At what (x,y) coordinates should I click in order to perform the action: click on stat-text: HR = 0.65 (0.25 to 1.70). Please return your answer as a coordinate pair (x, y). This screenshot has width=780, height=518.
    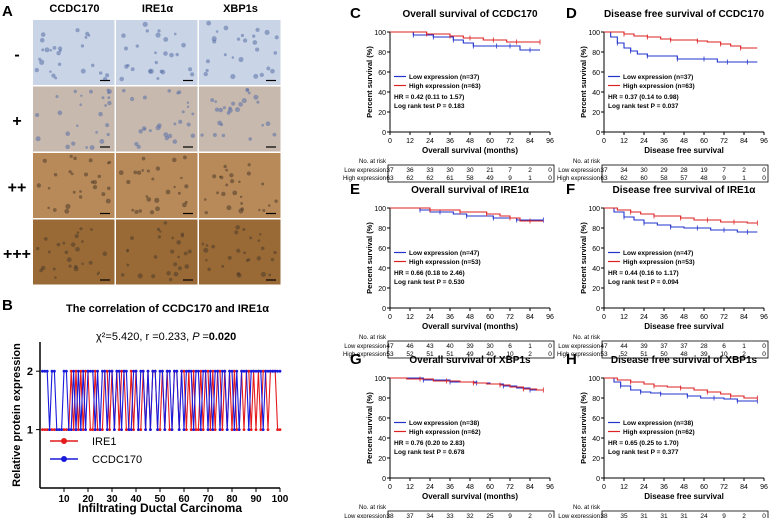
    Looking at the image, I should click on (643, 443).